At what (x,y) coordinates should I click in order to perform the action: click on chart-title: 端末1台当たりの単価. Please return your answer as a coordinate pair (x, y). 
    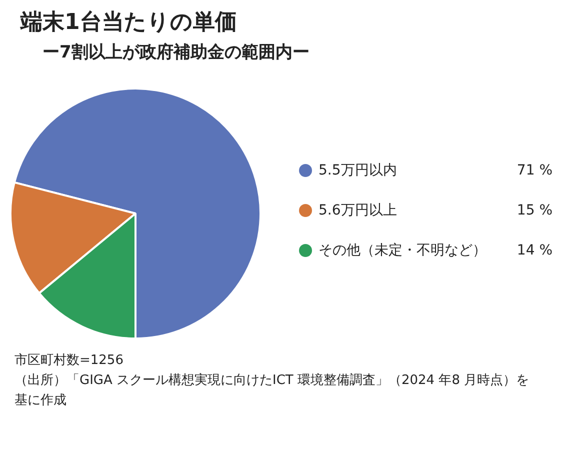
    Looking at the image, I should click on (128, 22).